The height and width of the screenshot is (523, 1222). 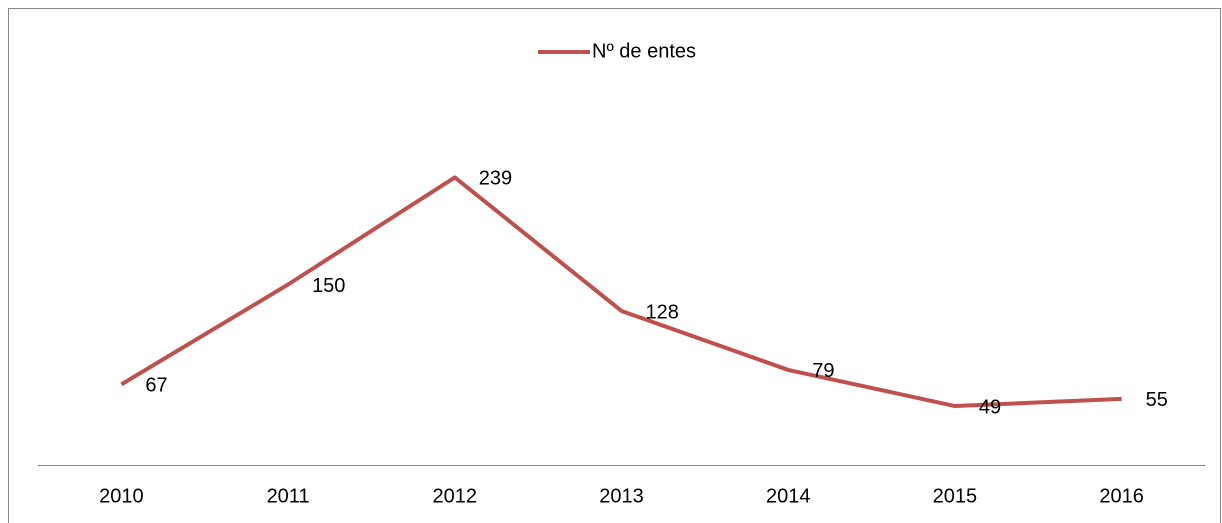 I want to click on data-label: 150, so click(x=328, y=286).